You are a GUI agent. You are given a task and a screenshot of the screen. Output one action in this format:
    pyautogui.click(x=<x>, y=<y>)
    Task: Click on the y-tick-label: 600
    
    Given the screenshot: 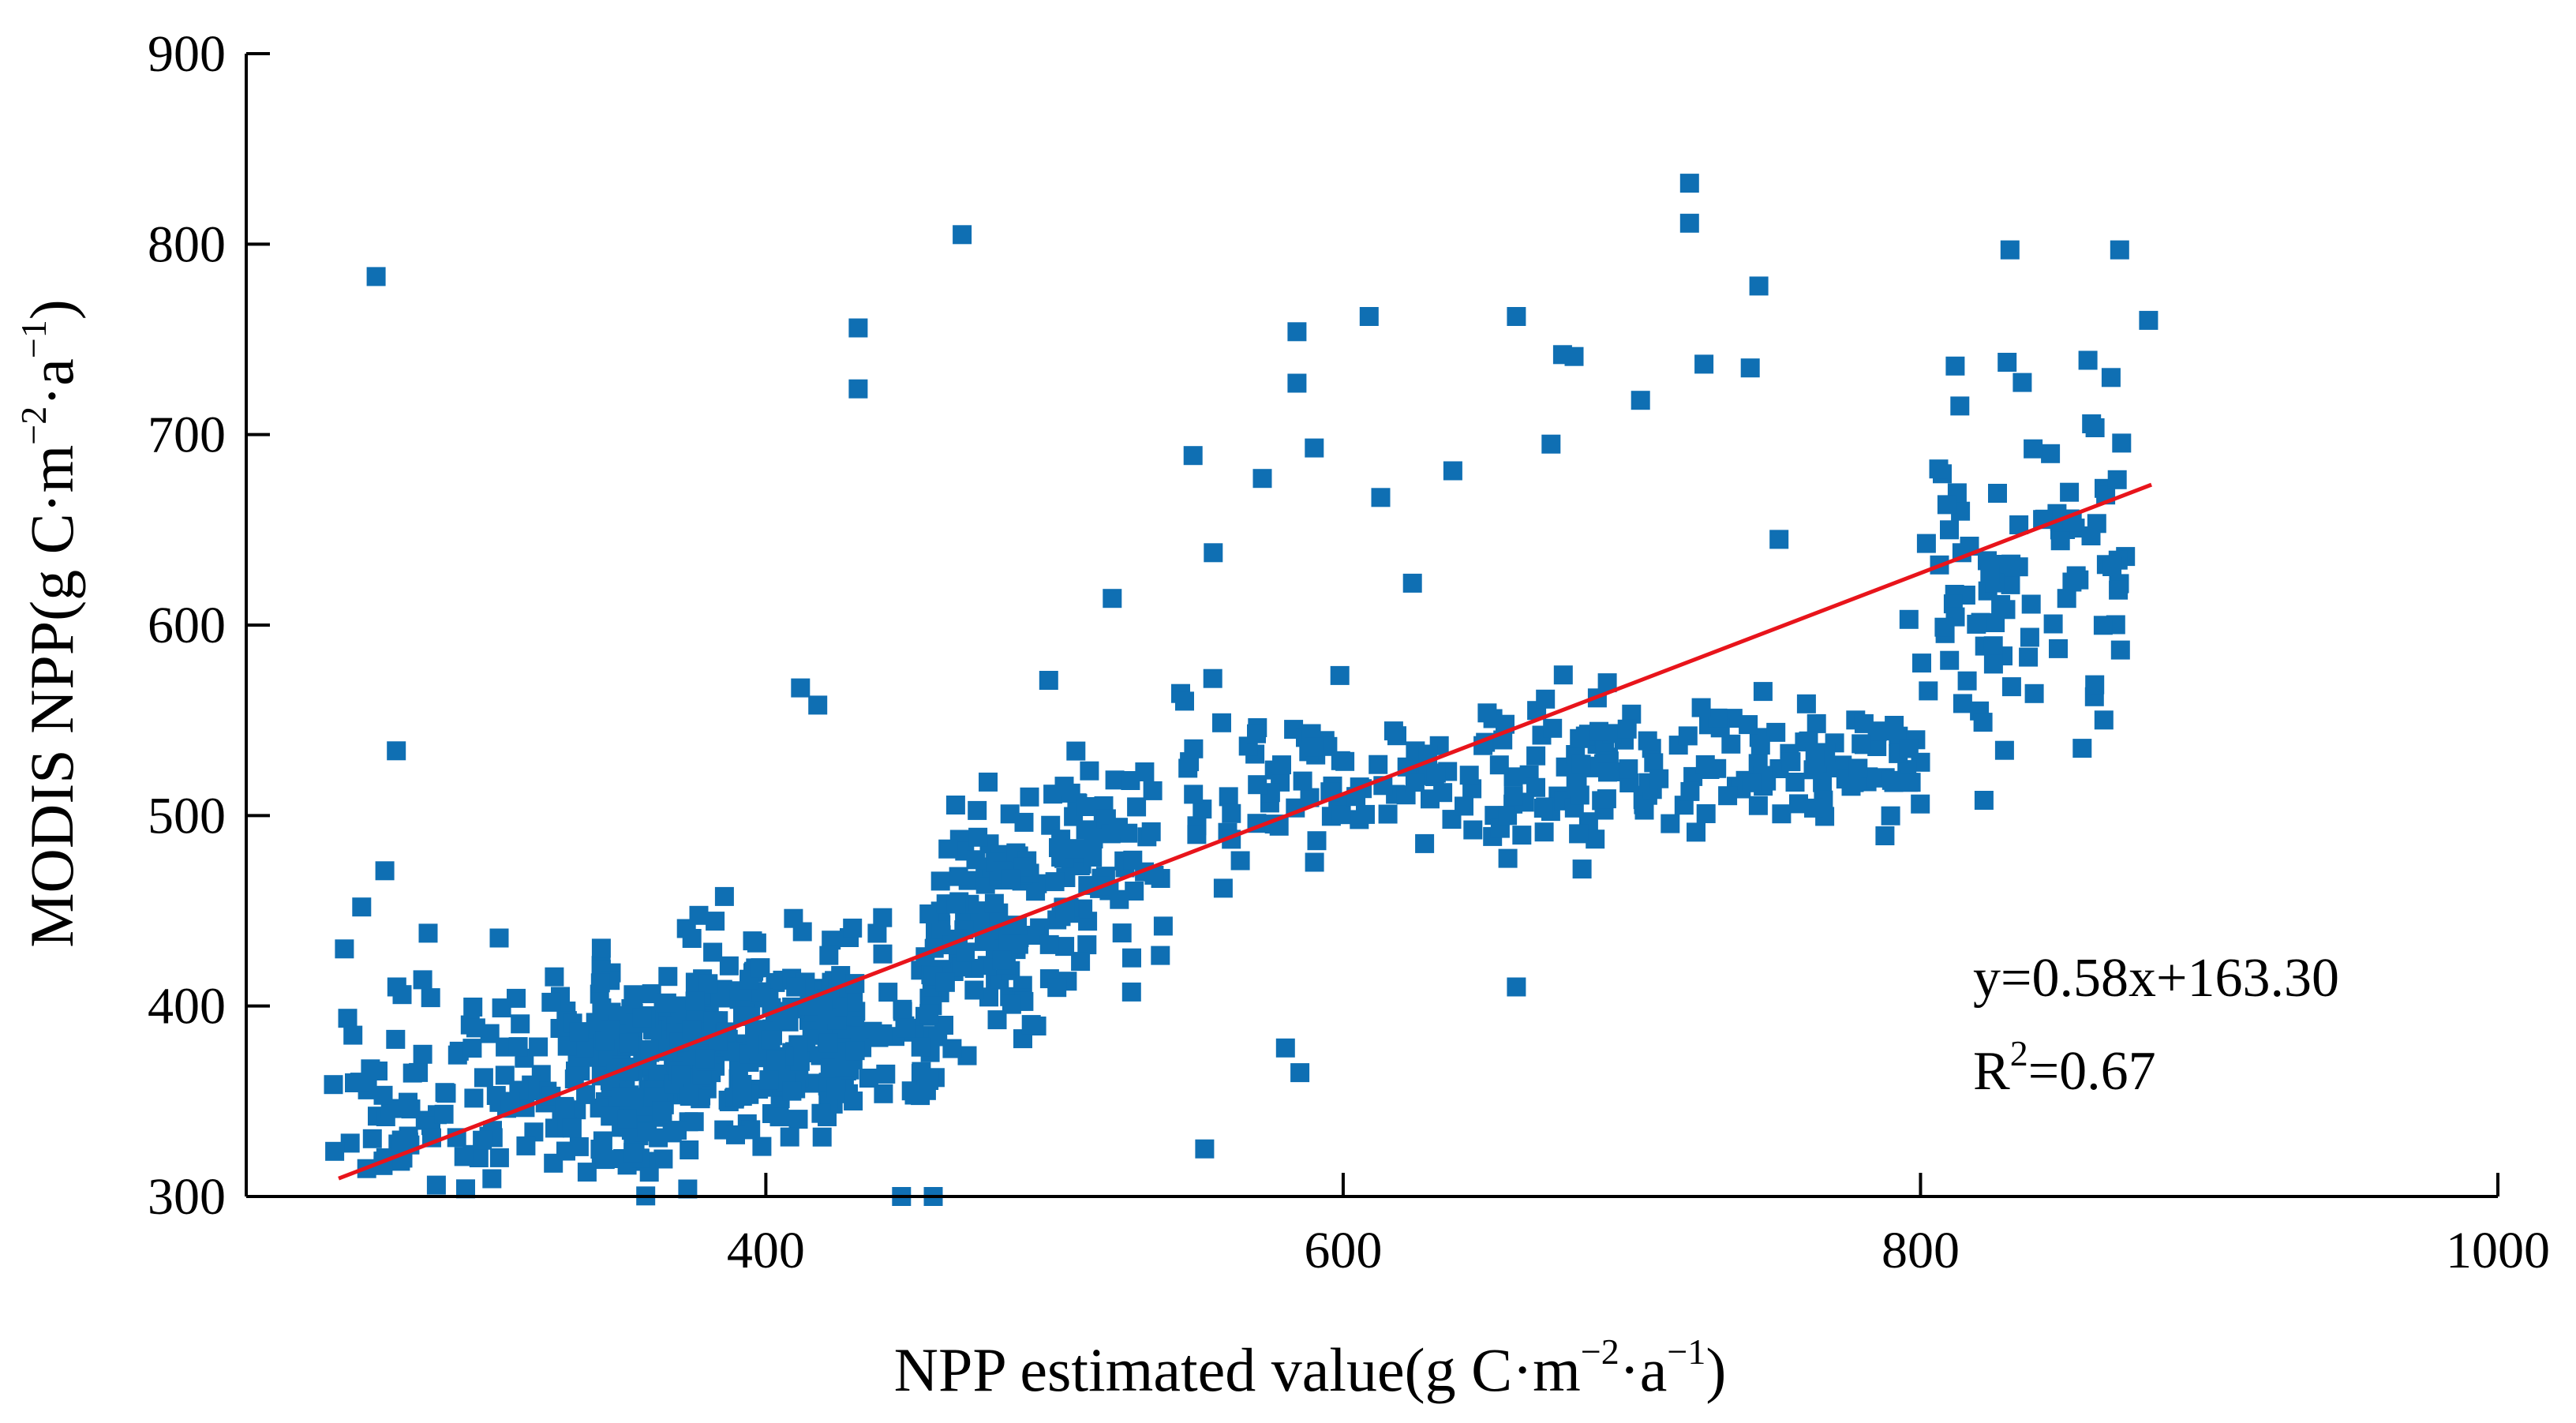 What is the action you would take?
    pyautogui.click(x=187, y=625)
    